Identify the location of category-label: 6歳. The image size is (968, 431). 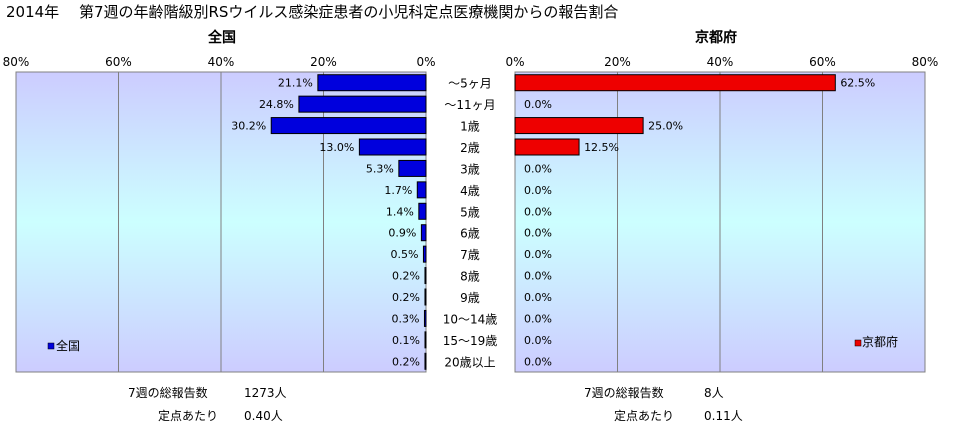
(470, 234).